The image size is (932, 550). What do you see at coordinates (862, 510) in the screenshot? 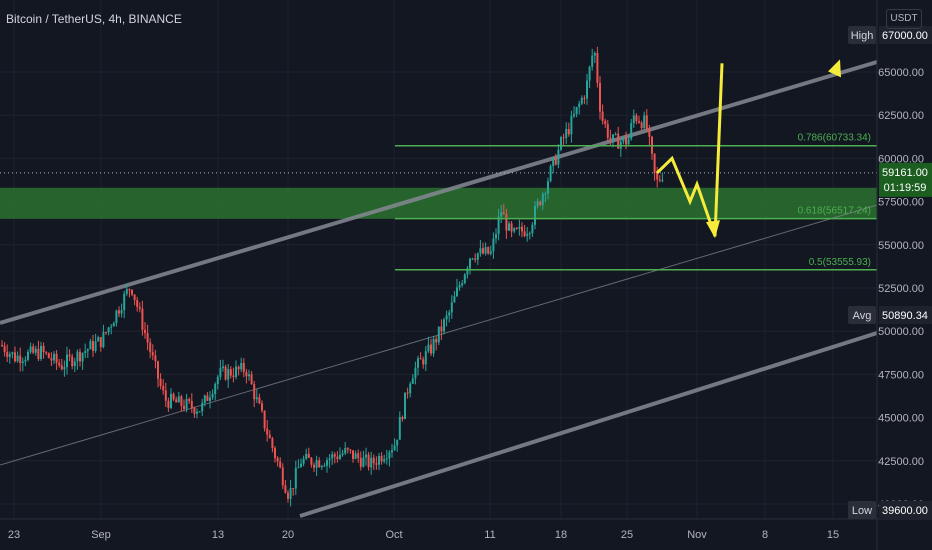
I see `low-tag-bg` at bounding box center [862, 510].